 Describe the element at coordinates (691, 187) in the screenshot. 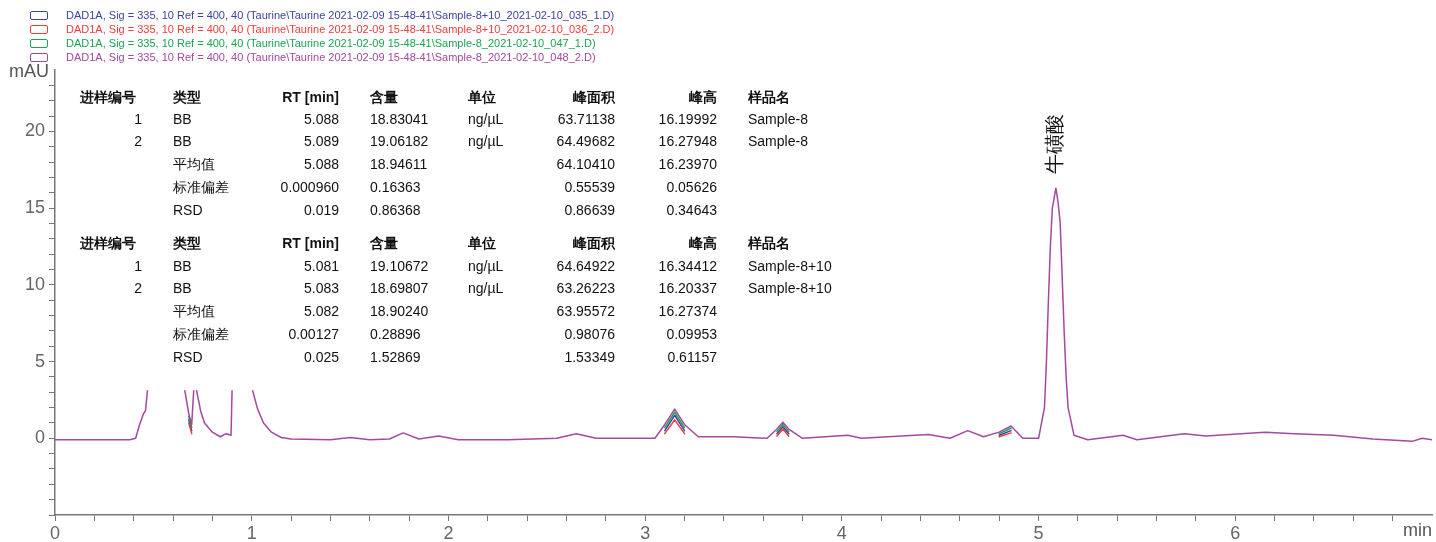

I see `annotation: 0.05626` at that location.